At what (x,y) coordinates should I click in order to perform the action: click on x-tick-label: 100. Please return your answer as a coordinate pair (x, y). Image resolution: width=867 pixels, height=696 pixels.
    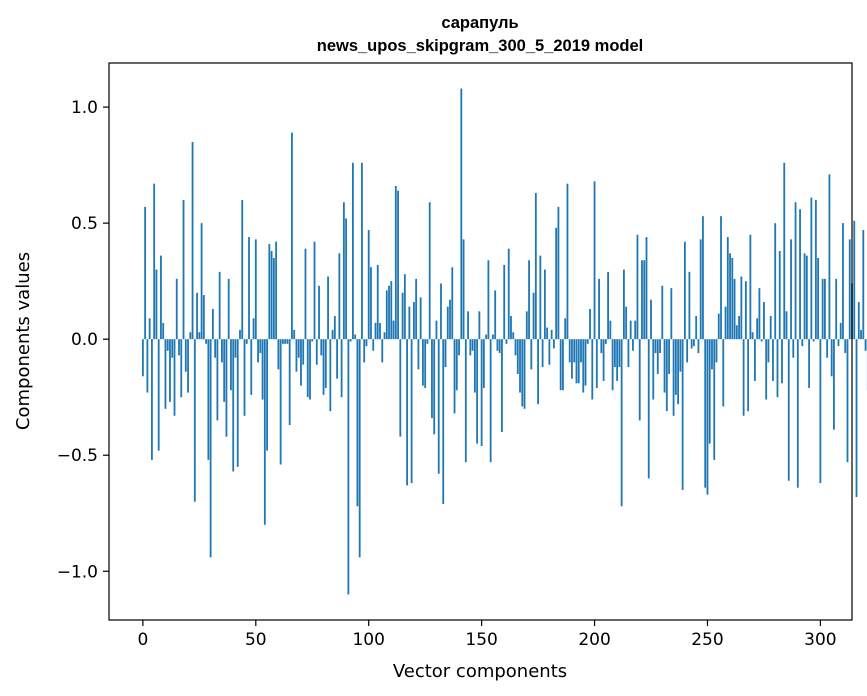
    Looking at the image, I should click on (368, 640).